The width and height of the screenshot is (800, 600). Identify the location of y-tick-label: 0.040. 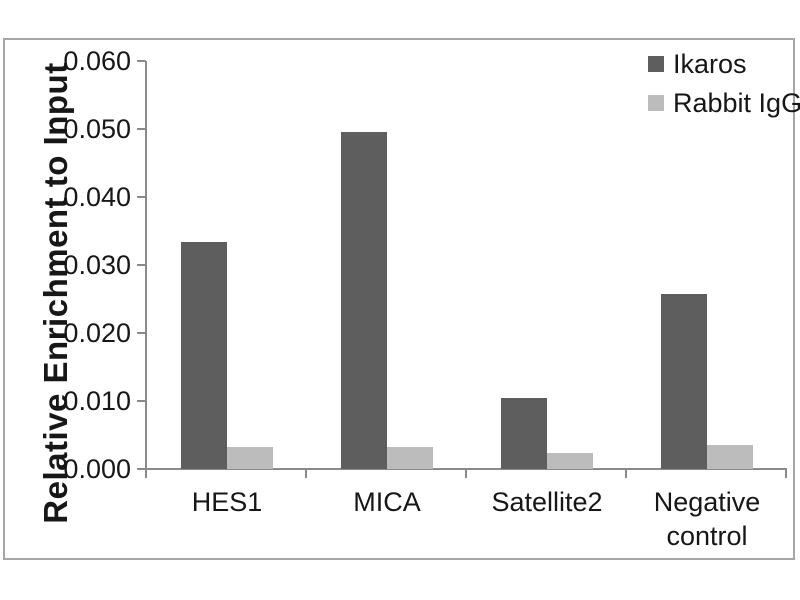
(97, 197).